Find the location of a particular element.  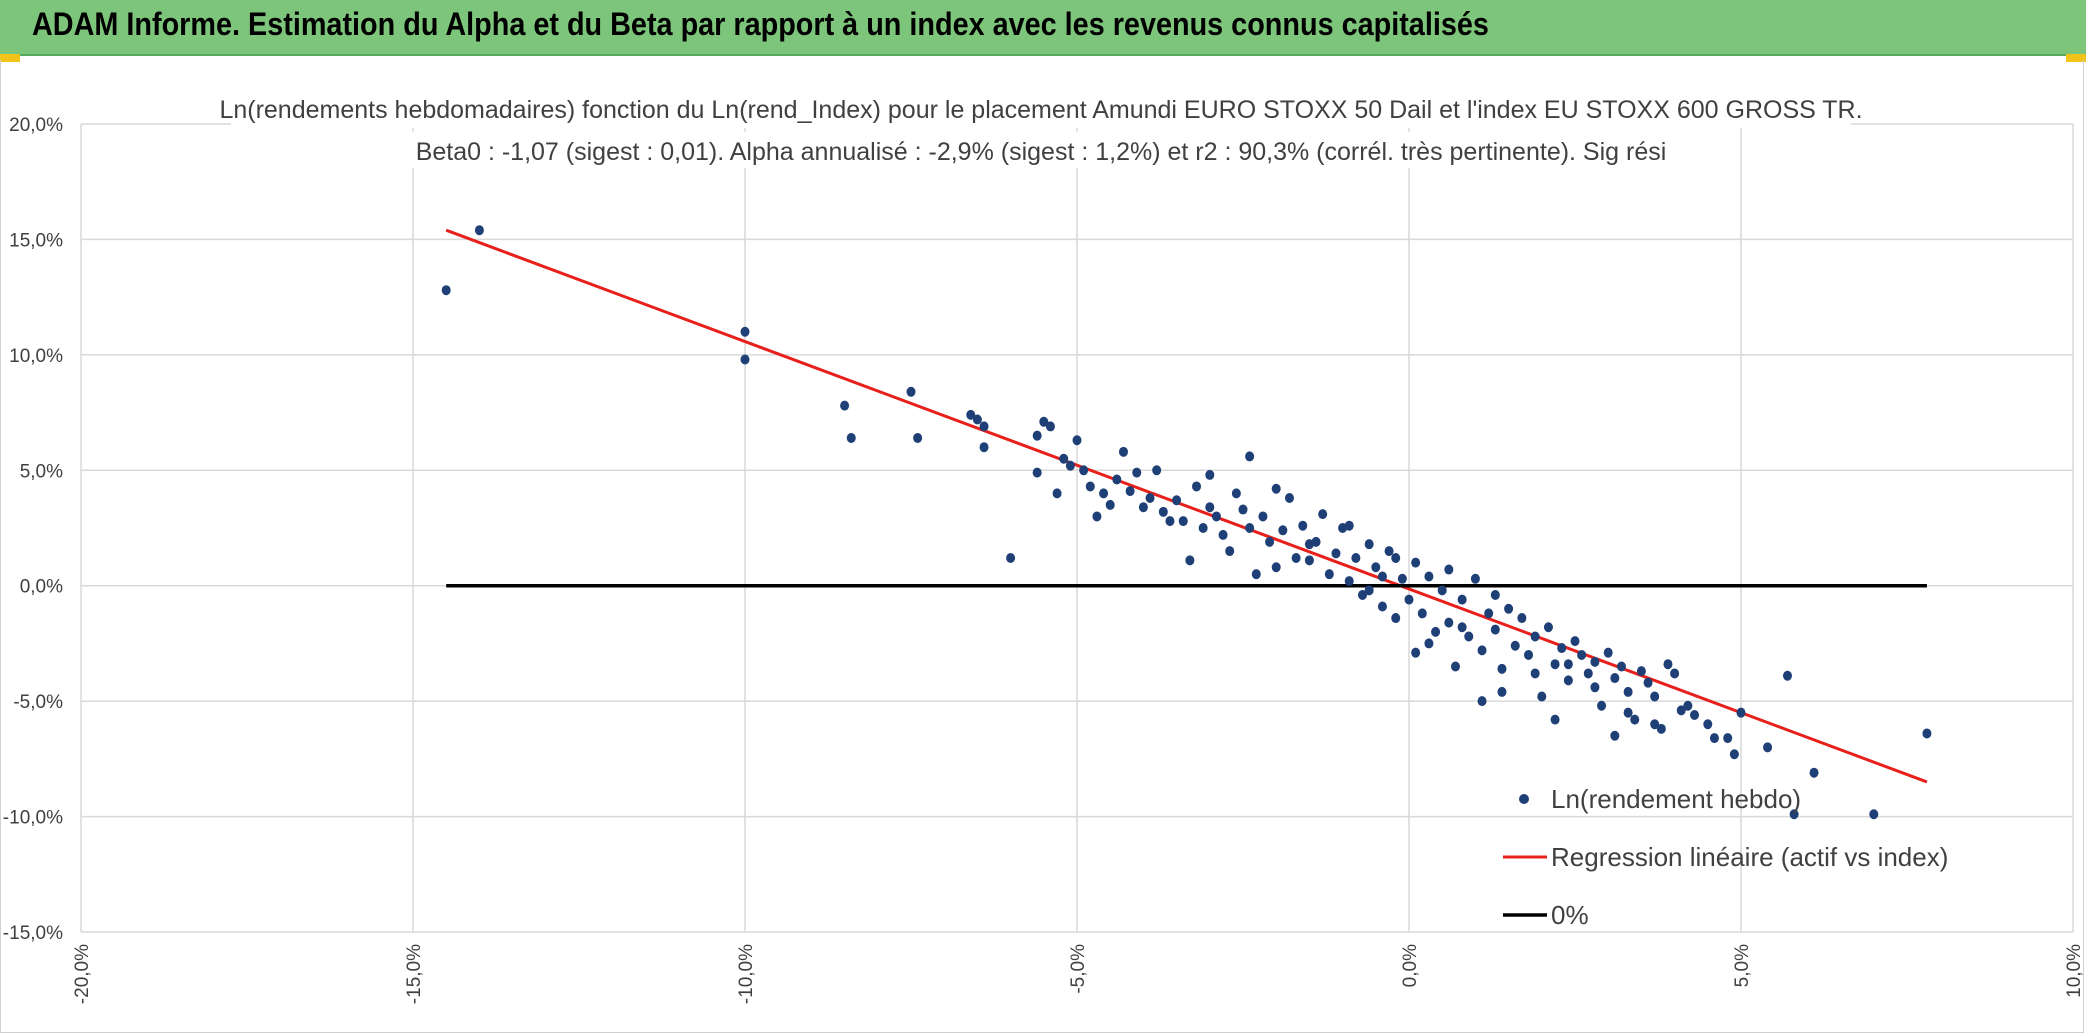

legend-marker-scatter is located at coordinates (1524, 799).